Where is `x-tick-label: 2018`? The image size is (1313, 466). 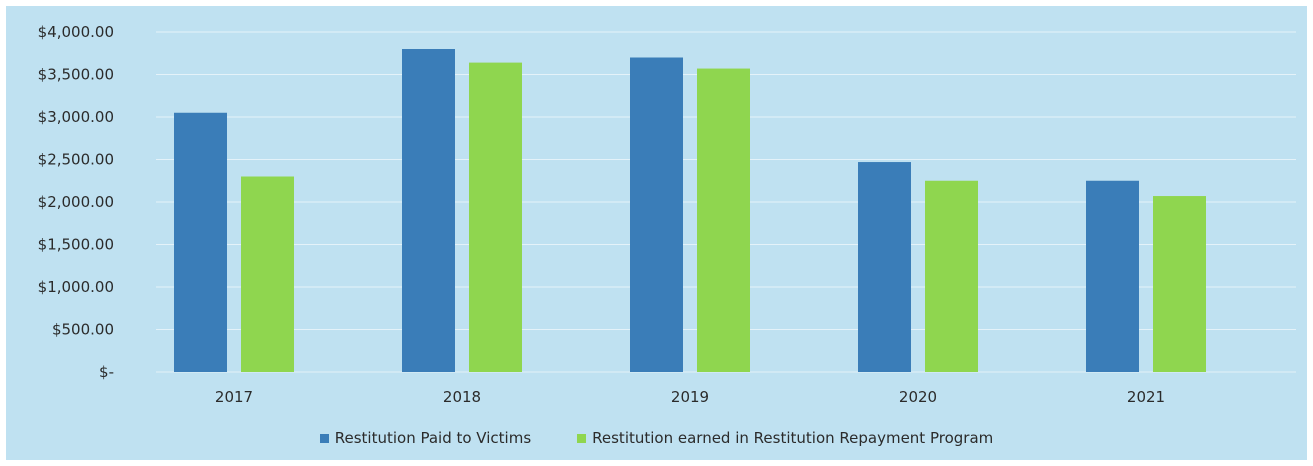 x-tick-label: 2018 is located at coordinates (462, 397).